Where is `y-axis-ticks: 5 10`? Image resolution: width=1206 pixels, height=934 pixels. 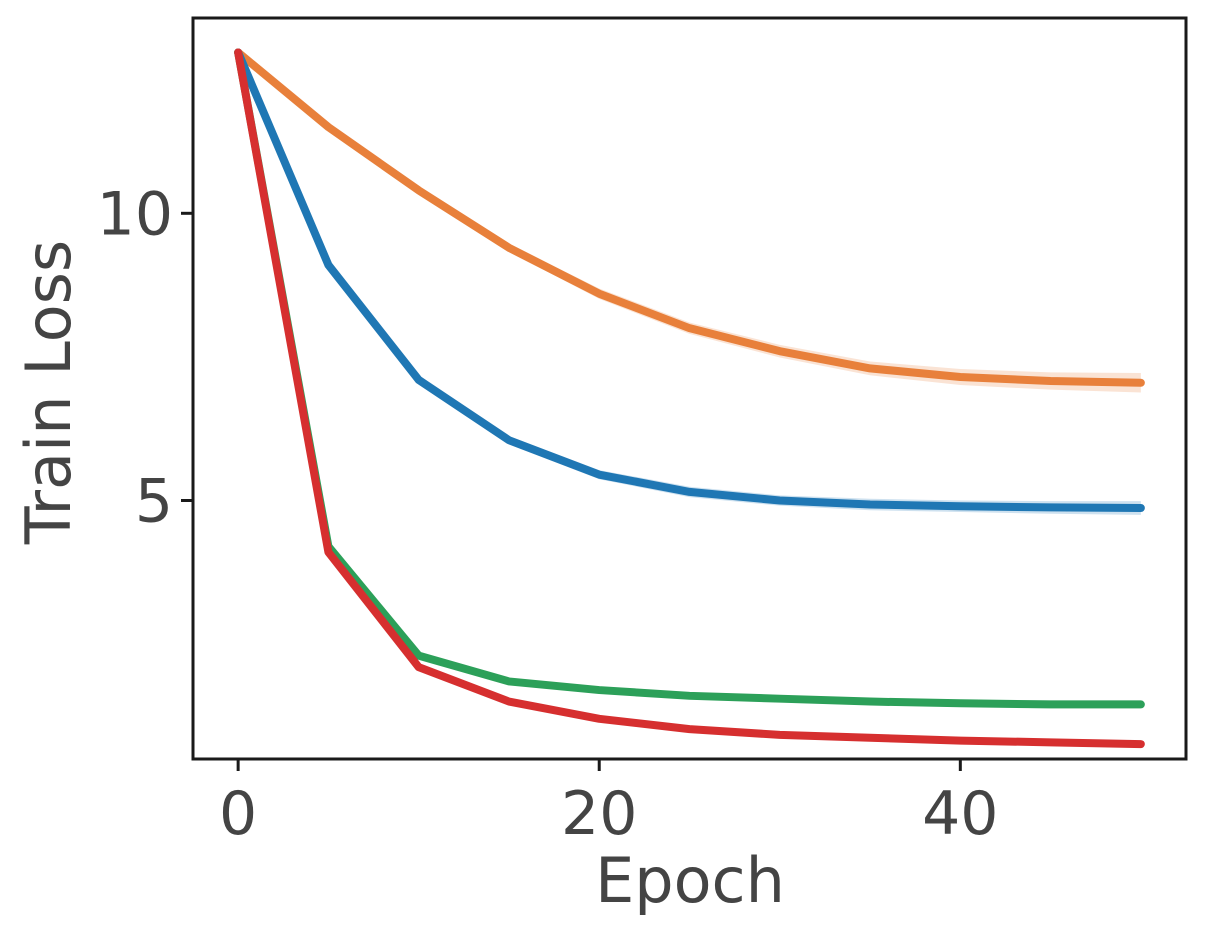
y-axis-ticks: 5 10 is located at coordinates (145, 358).